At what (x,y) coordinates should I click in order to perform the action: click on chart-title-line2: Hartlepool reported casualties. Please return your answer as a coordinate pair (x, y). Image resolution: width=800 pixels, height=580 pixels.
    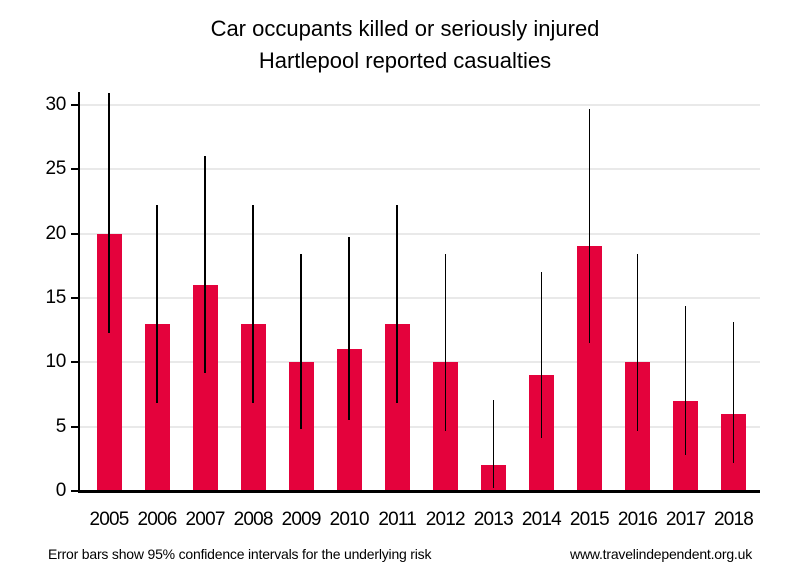
    Looking at the image, I should click on (405, 60).